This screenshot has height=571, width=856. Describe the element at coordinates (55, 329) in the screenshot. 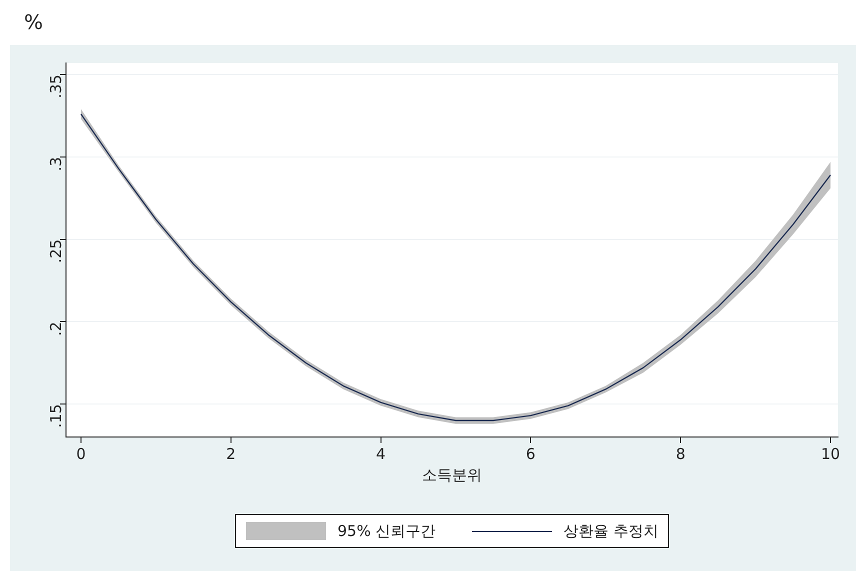

I see `y-tick-label: .2` at that location.